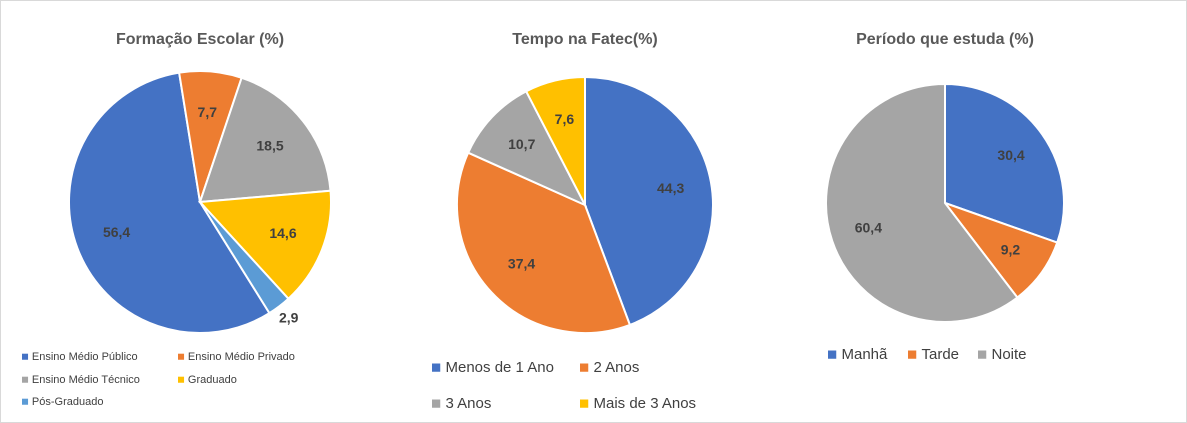 Image resolution: width=1187 pixels, height=423 pixels. Describe the element at coordinates (116, 232) in the screenshot. I see `data-label: 56,4` at that location.